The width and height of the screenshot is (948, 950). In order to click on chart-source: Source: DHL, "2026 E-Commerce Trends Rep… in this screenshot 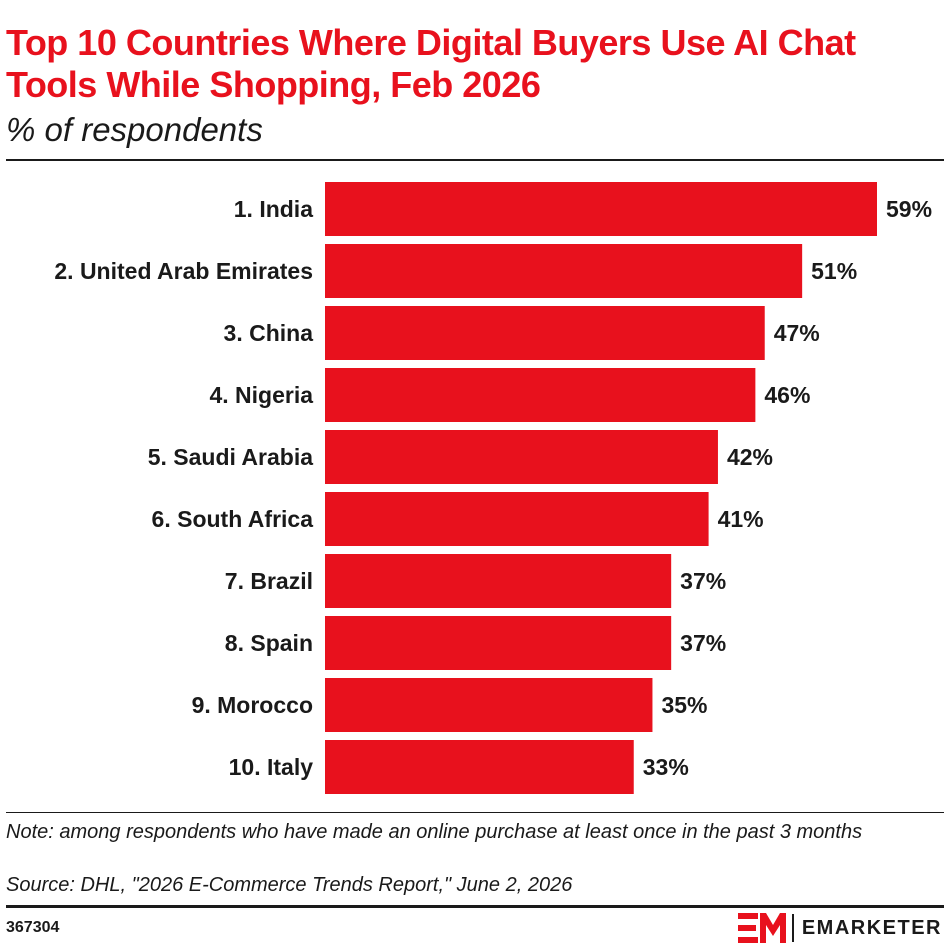, I will do `click(289, 885)`.